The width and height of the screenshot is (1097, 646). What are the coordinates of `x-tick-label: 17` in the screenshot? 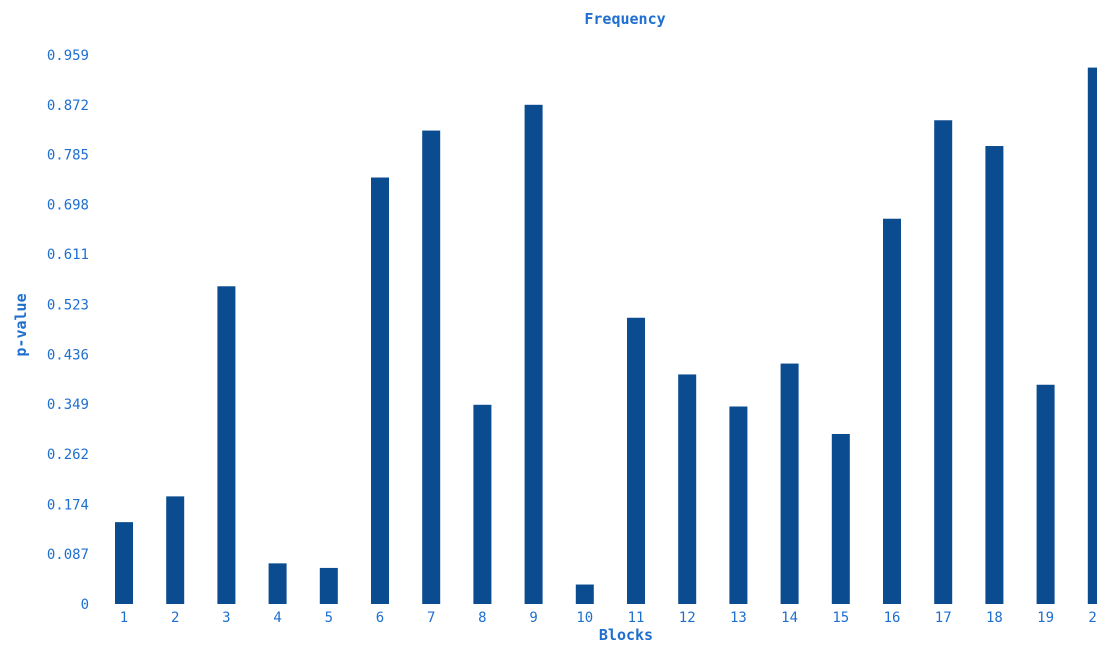 It's located at (943, 618).